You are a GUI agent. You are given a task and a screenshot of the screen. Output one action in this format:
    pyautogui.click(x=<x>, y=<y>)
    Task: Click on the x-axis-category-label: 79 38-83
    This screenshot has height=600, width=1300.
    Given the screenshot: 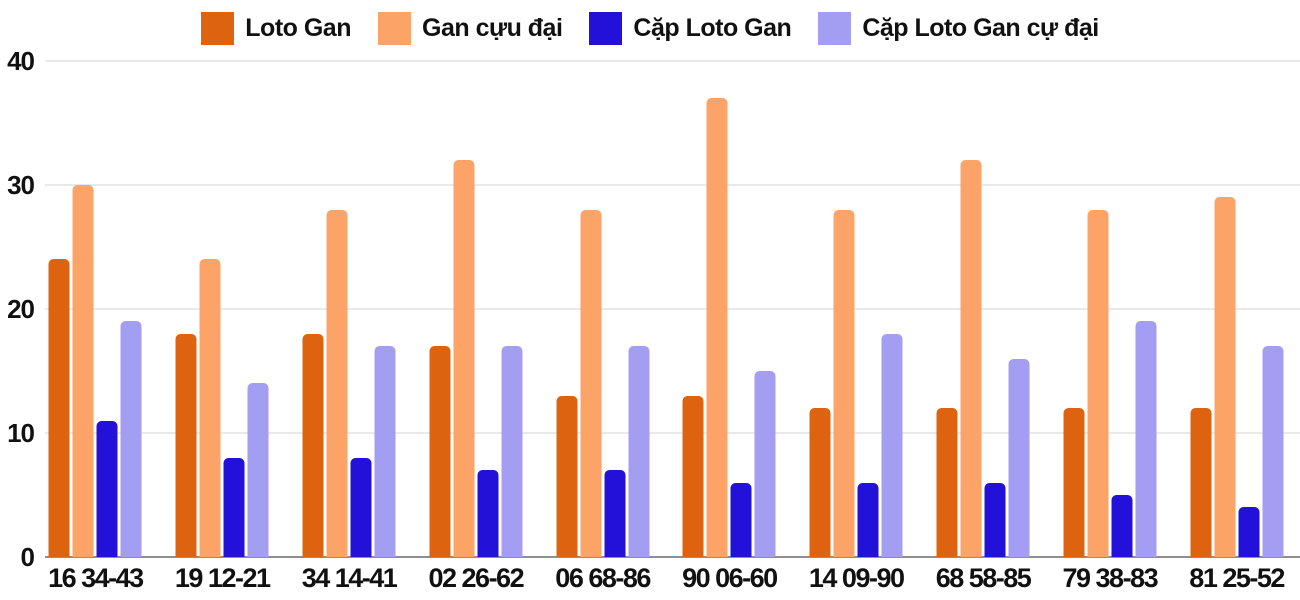 What is the action you would take?
    pyautogui.click(x=1110, y=578)
    